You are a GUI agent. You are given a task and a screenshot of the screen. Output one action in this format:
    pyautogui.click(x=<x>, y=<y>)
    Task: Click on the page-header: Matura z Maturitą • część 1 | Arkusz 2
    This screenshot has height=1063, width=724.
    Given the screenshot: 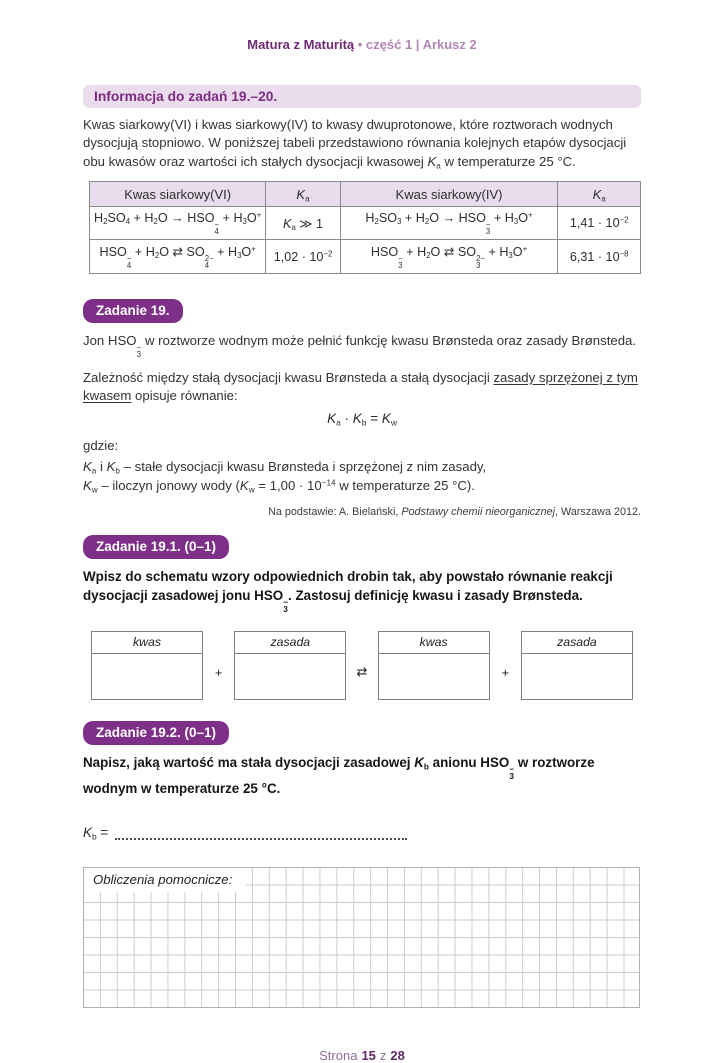 What is the action you would take?
    pyautogui.click(x=362, y=26)
    